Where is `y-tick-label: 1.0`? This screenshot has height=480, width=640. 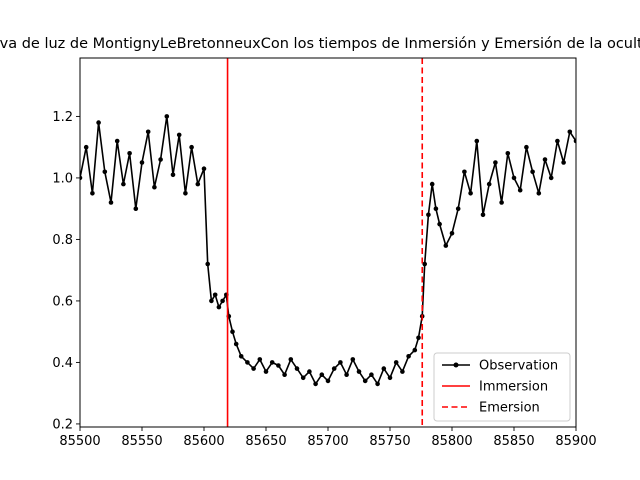 y-tick-label: 1.0 is located at coordinates (62, 178).